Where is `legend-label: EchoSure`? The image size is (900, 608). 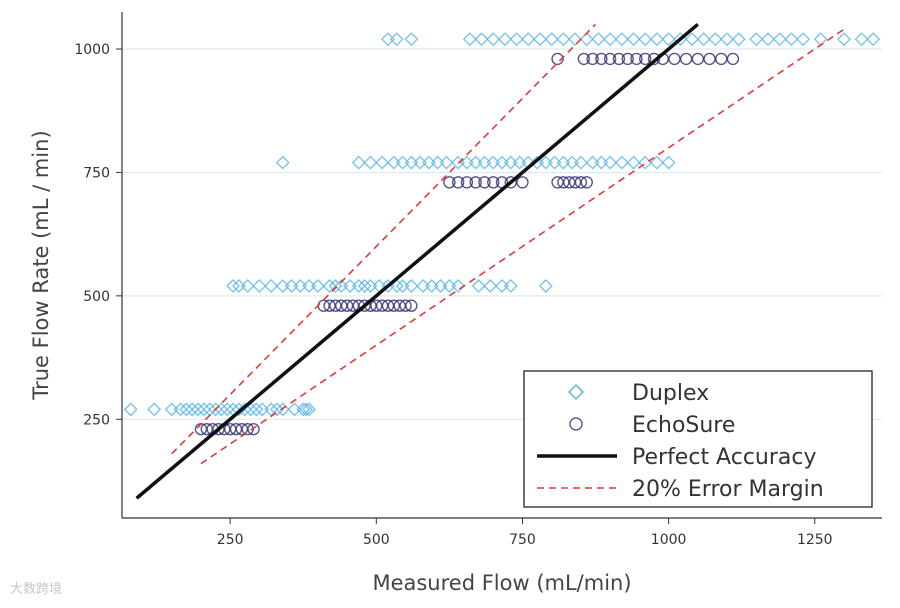 legend-label: EchoSure is located at coordinates (683, 425).